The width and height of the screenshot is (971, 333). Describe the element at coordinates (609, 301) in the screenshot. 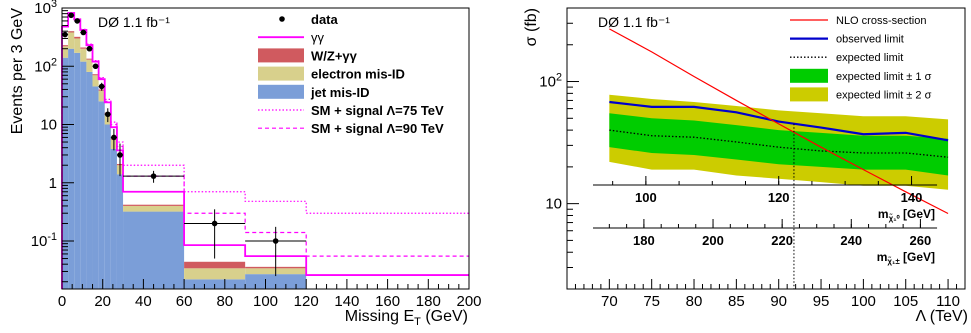

I see `x-tick-label: 70` at that location.